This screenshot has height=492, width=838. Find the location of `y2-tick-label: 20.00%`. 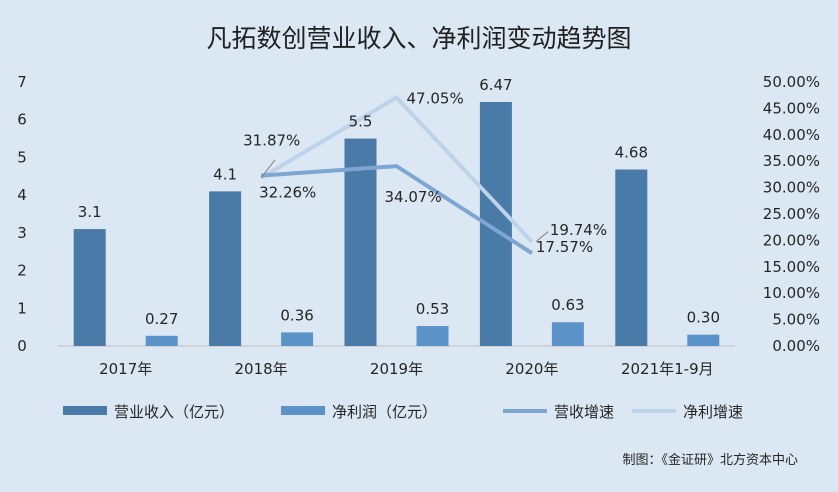

y2-tick-label: 20.00% is located at coordinates (791, 240).